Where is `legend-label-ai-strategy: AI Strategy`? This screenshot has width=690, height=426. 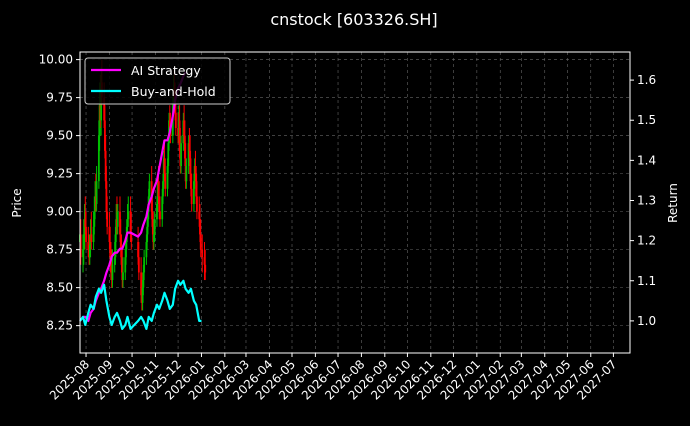 legend-label-ai-strategy: AI Strategy is located at coordinates (166, 70).